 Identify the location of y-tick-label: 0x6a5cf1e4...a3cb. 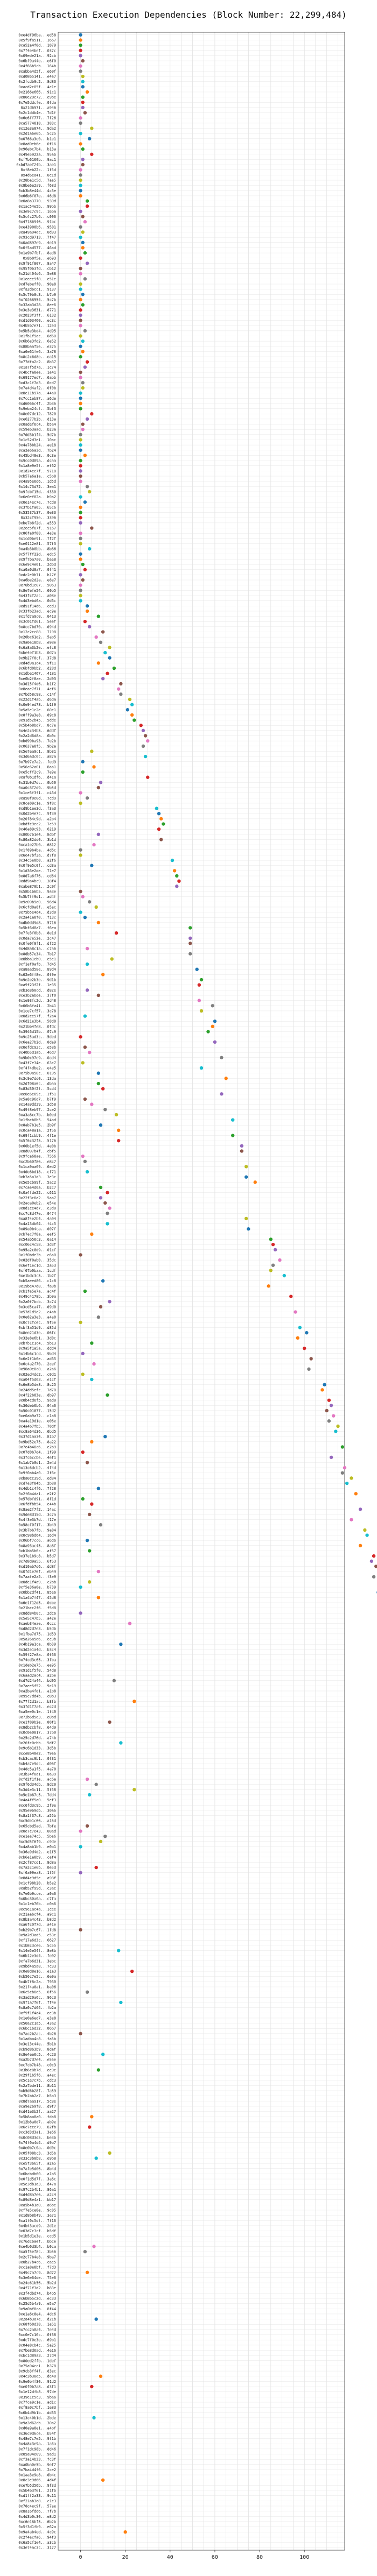
(37, 2542).